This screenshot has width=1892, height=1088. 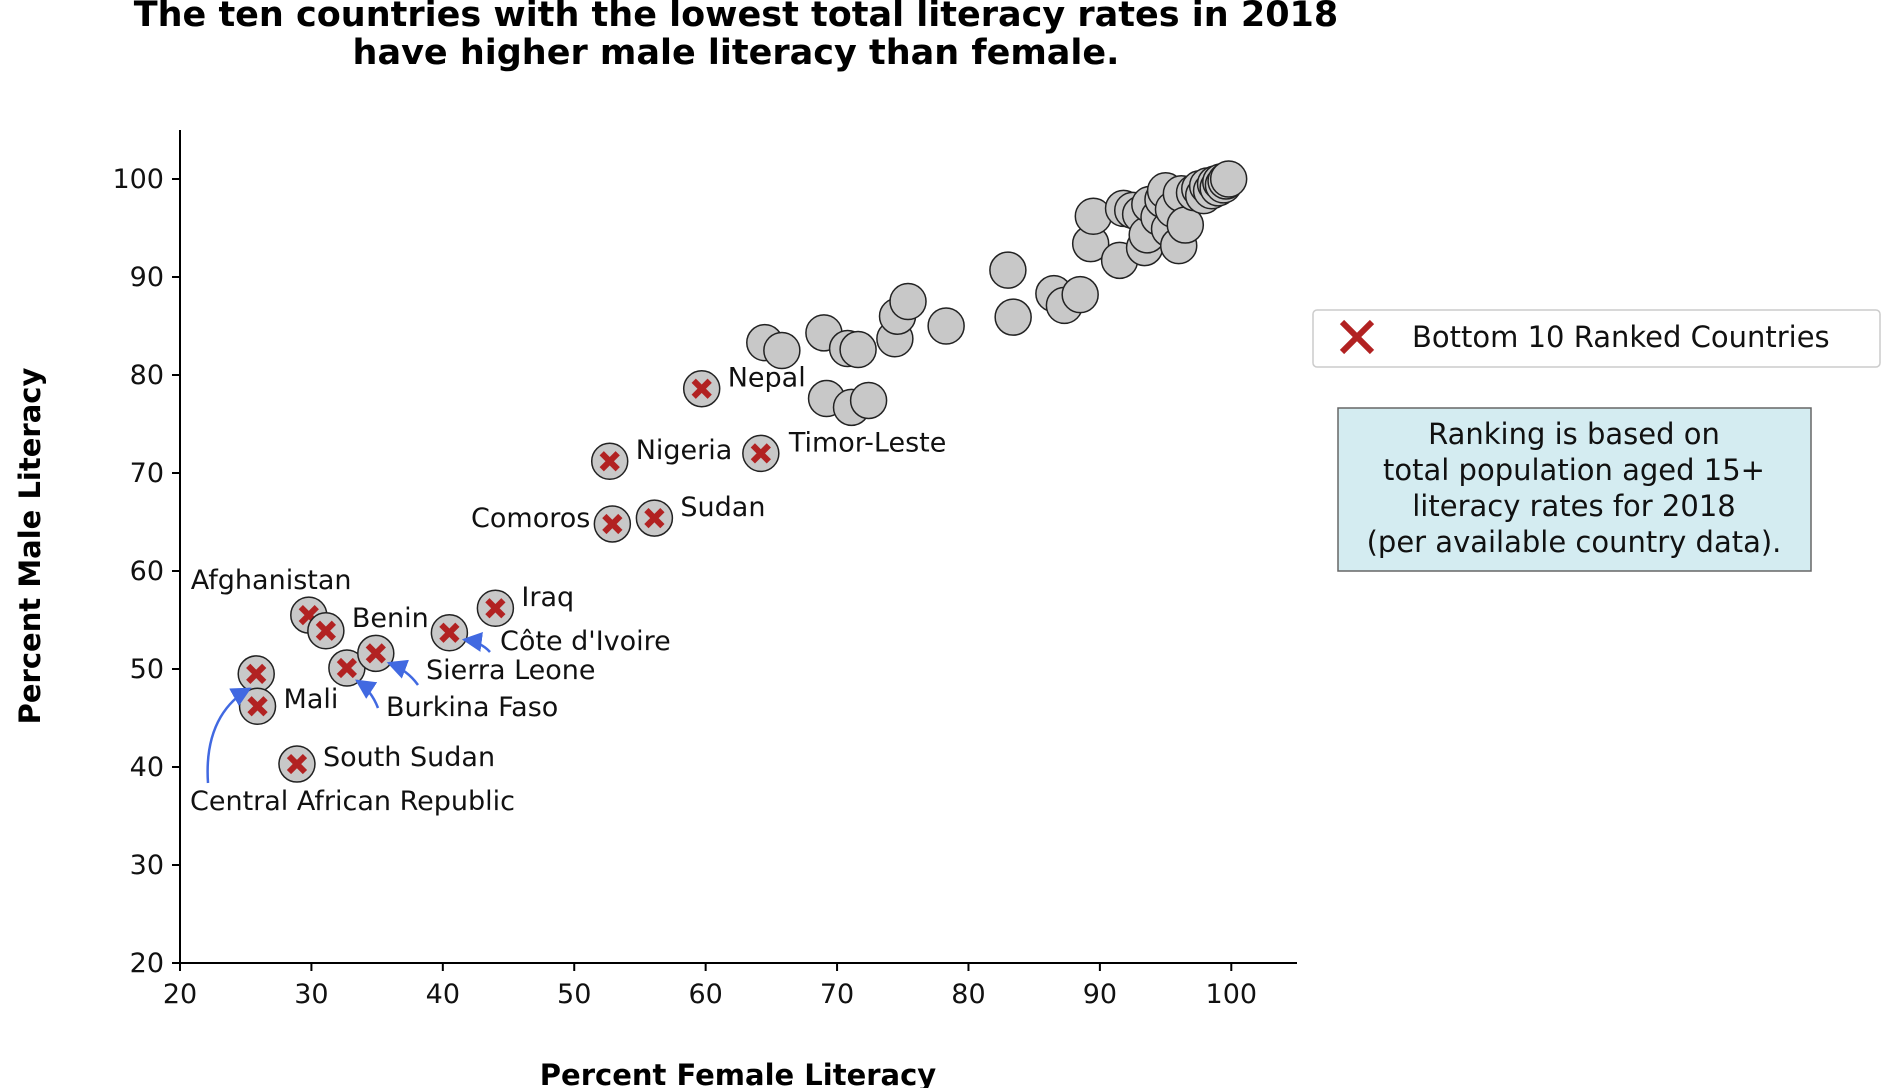 I want to click on point-label: Iraq, so click(x=547, y=597).